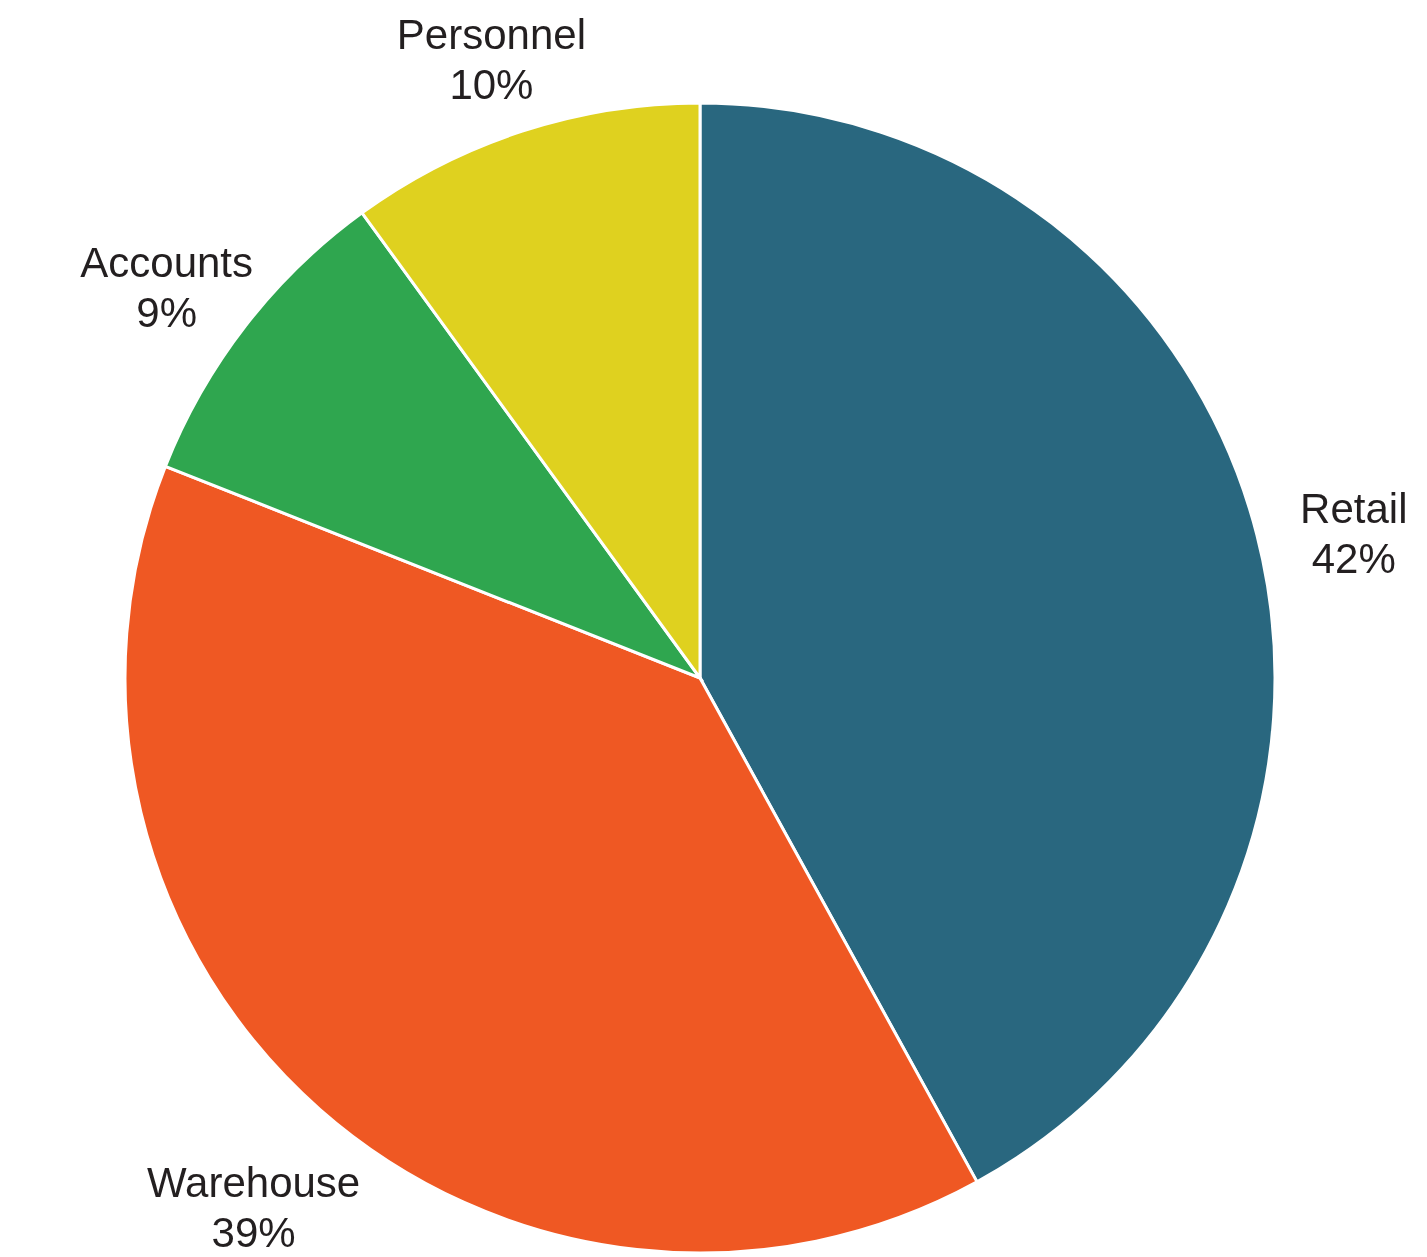  What do you see at coordinates (253, 1233) in the screenshot?
I see `data-label: 39%` at bounding box center [253, 1233].